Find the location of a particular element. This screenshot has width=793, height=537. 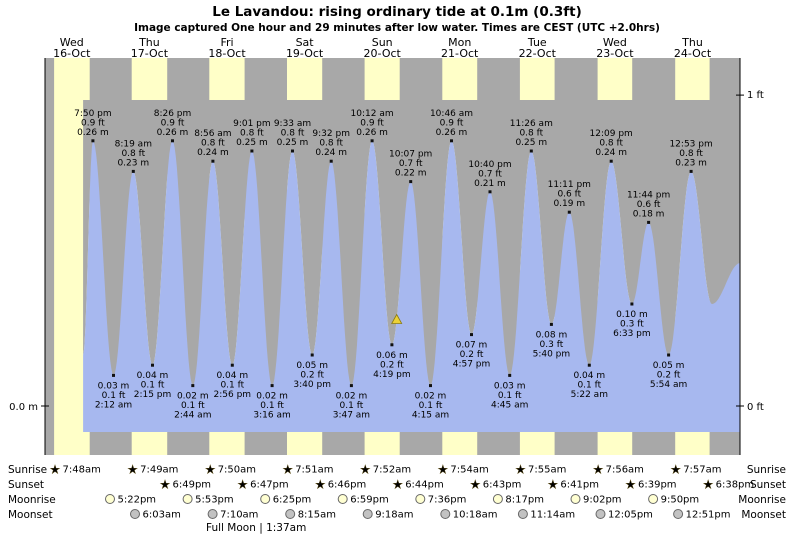

astro-time: 10:18am is located at coordinates (475, 515).